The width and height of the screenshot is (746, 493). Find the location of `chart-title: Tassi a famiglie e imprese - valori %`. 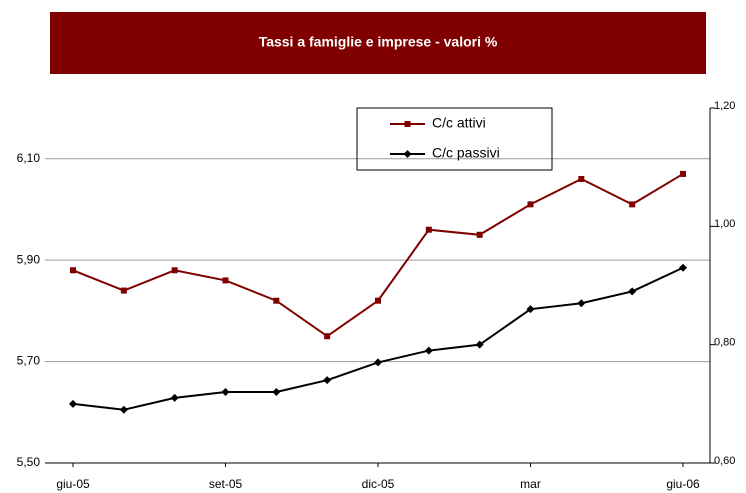

chart-title: Tassi a famiglie e imprese - valori % is located at coordinates (378, 42).